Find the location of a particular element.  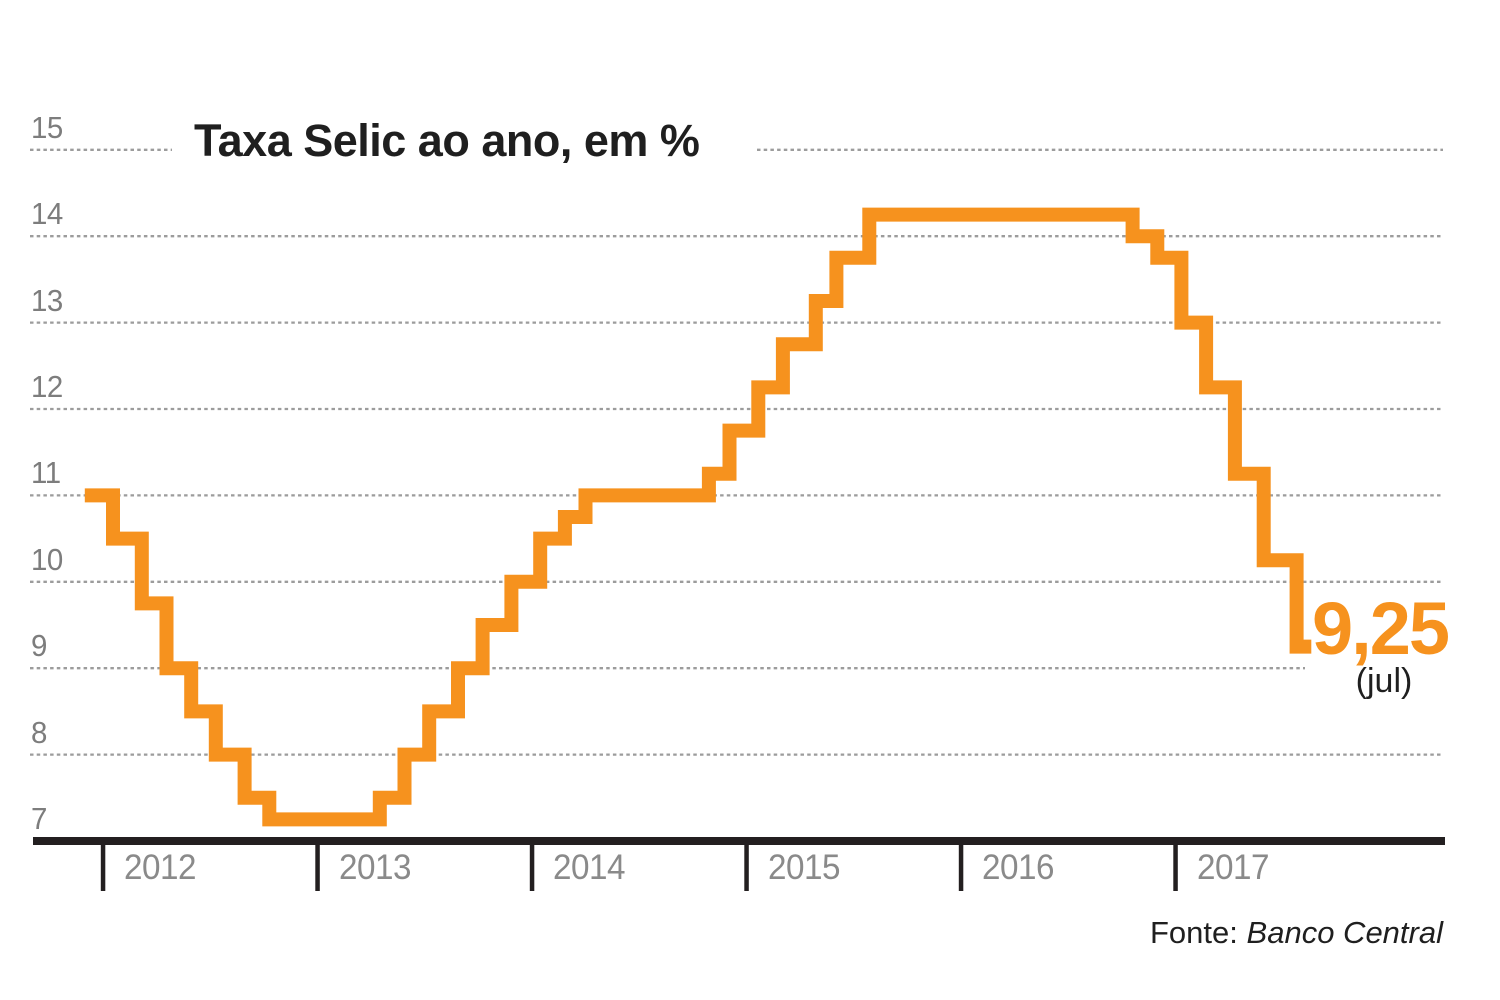

x-axis is located at coordinates (739, 864).